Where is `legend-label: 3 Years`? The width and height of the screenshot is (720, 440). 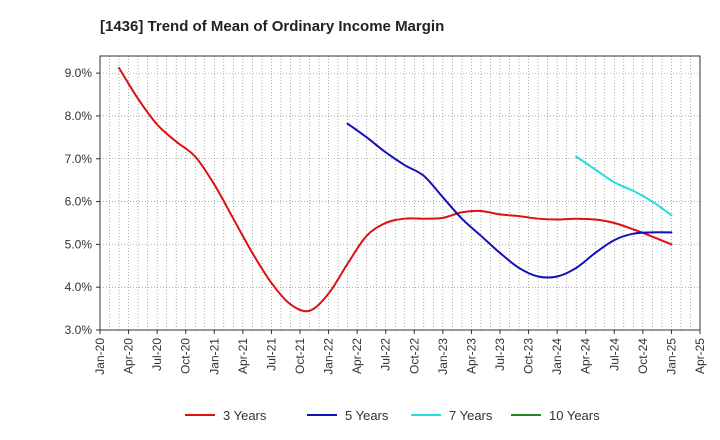
legend-label: 3 Years is located at coordinates (245, 415).